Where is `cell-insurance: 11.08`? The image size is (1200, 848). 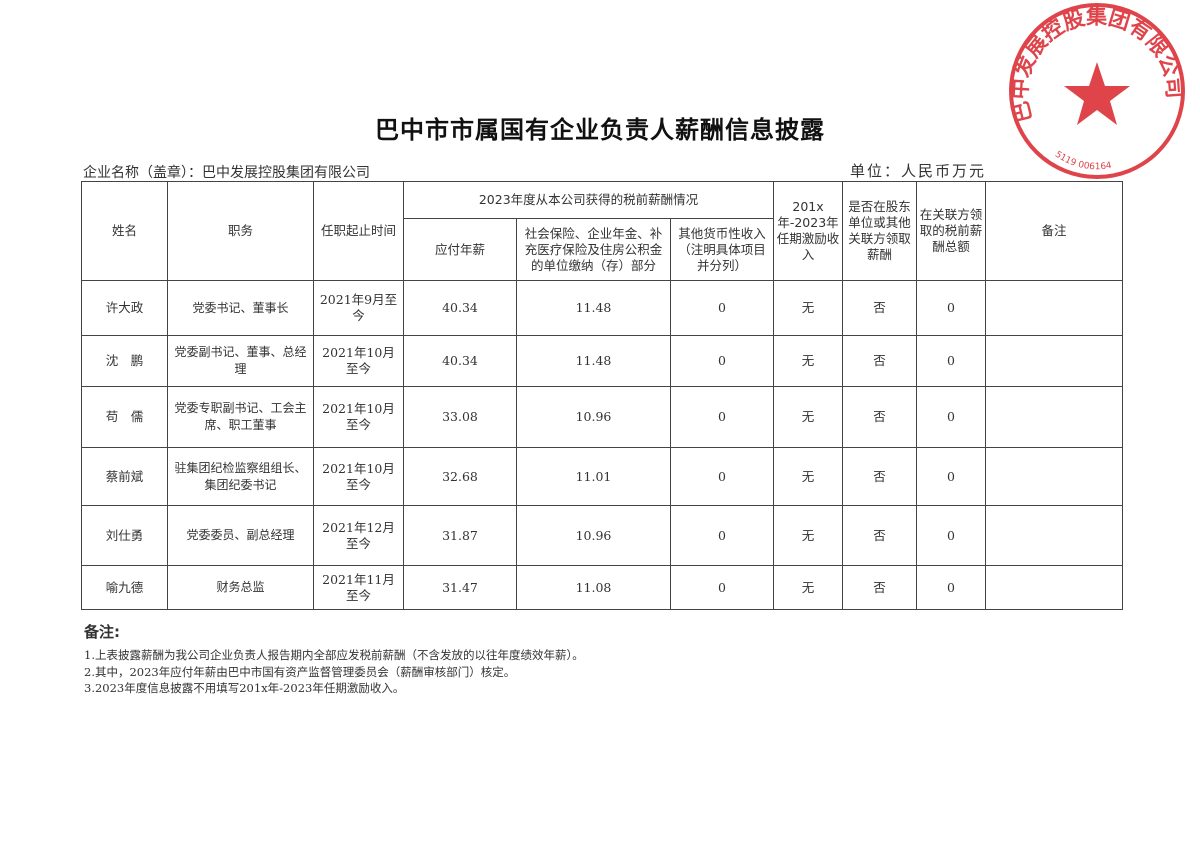 cell-insurance: 11.08 is located at coordinates (593, 587).